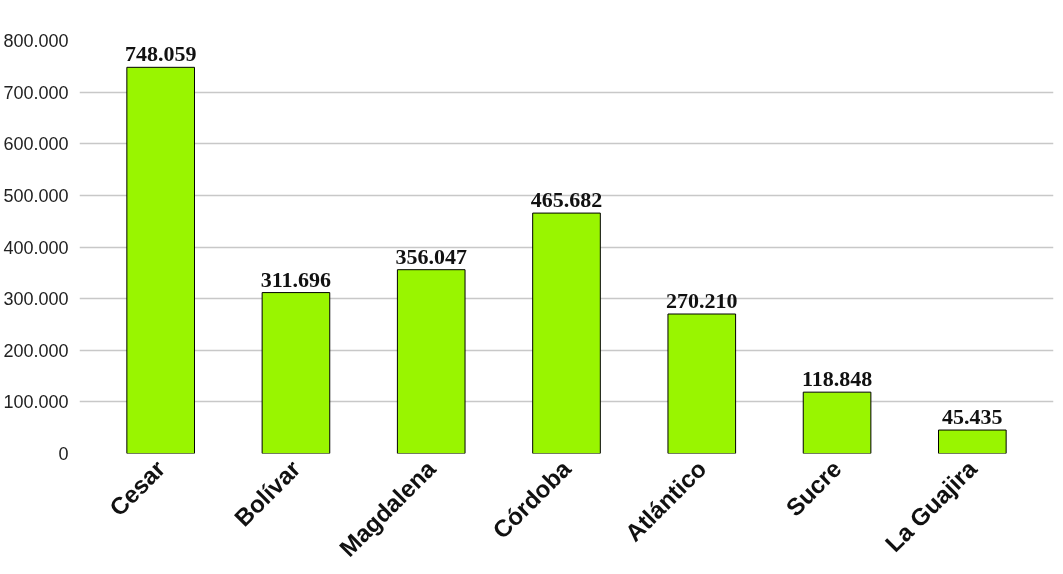 Image resolution: width=1063 pixels, height=574 pixels. What do you see at coordinates (36, 350) in the screenshot?
I see `y-tick-label: 200.000` at bounding box center [36, 350].